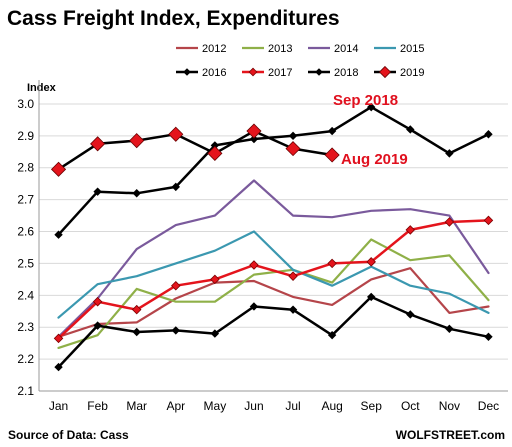  Describe the element at coordinates (25, 136) in the screenshot. I see `y-tick-label: 2.9` at that location.